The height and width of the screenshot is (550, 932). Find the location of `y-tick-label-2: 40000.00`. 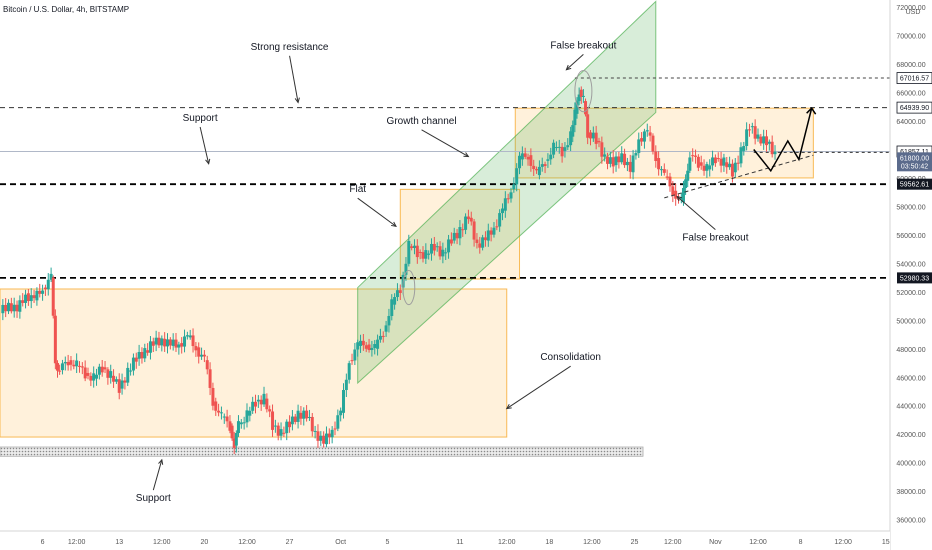

y-tick-label-2: 40000.00 is located at coordinates (910, 464).